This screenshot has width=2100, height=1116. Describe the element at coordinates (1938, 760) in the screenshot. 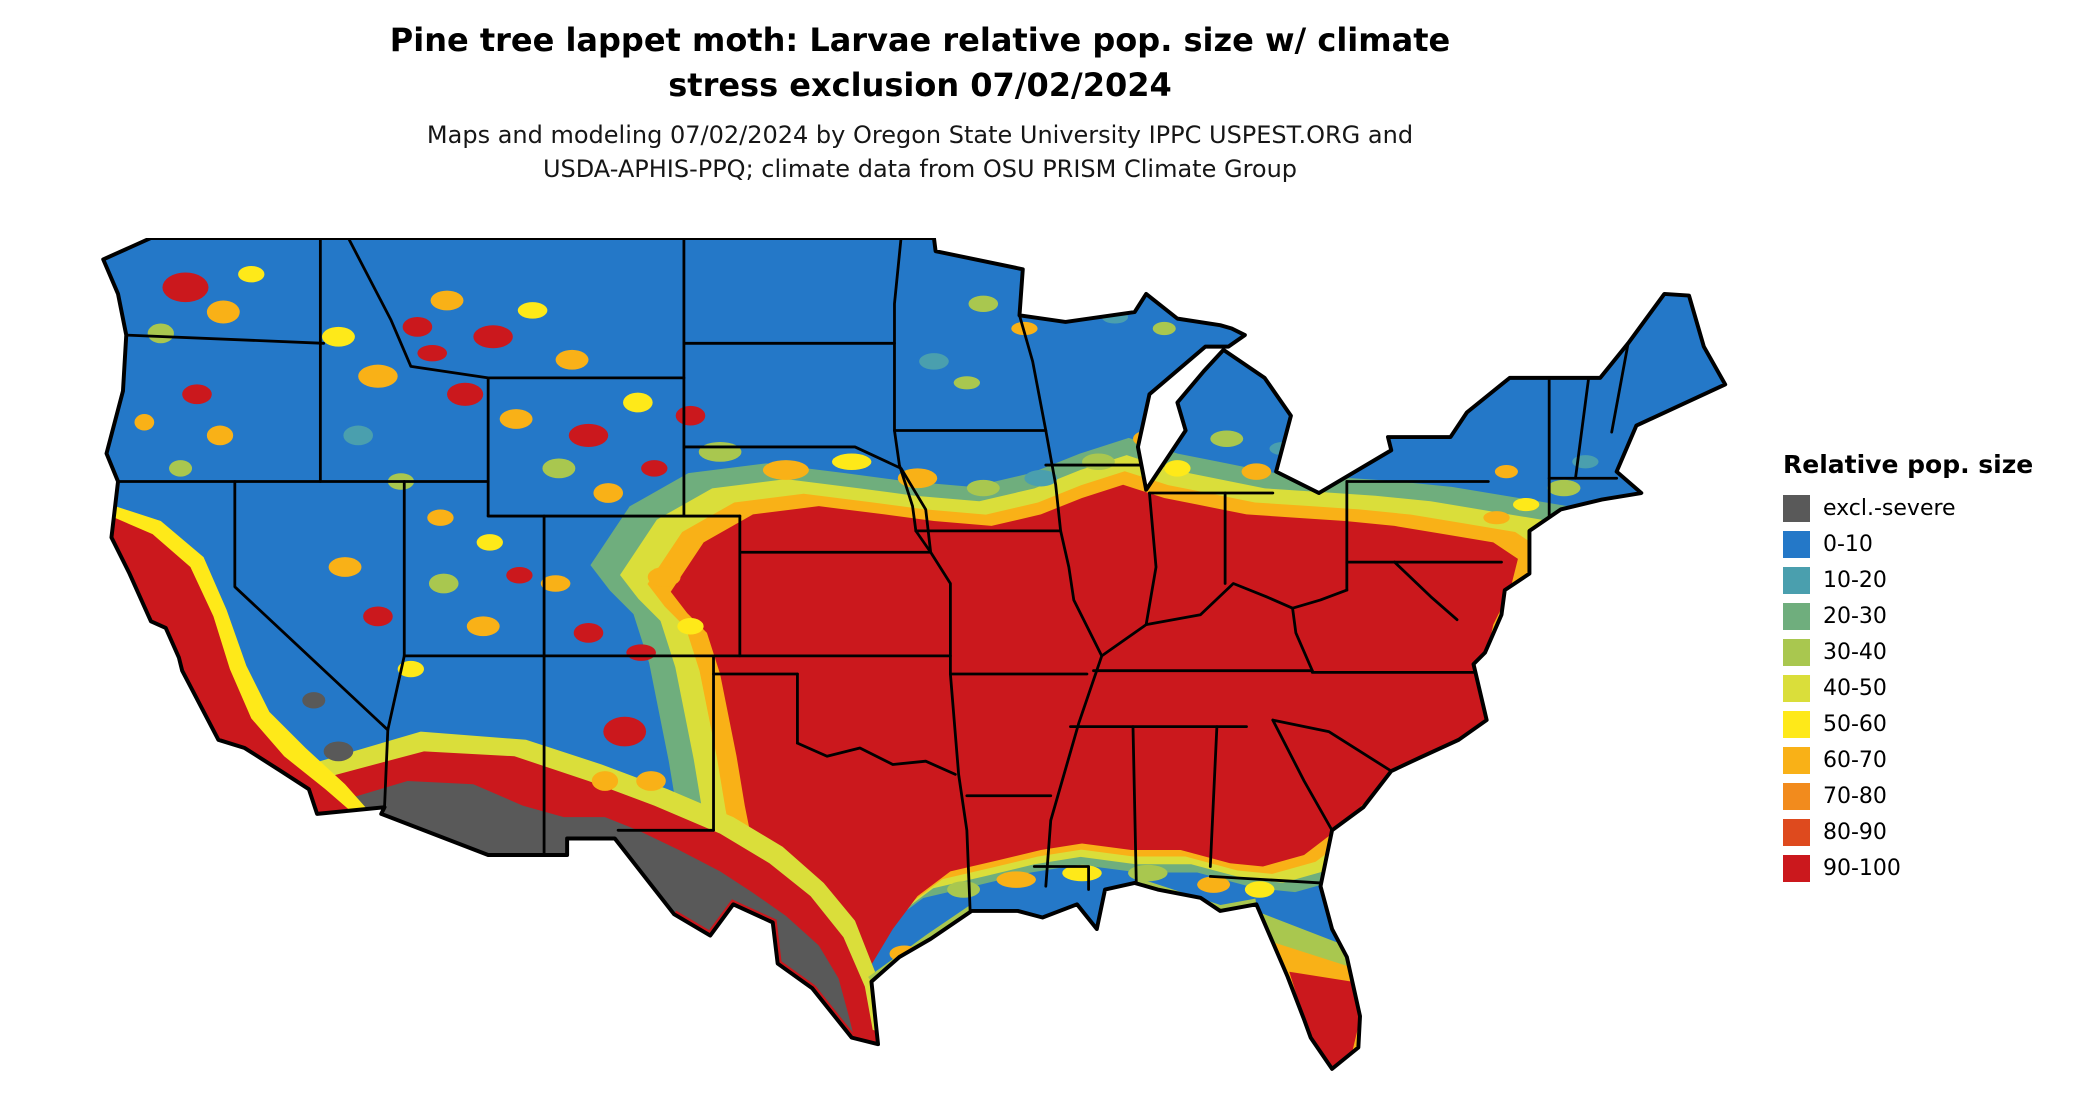

I see `legend-item: 60-70` at that location.